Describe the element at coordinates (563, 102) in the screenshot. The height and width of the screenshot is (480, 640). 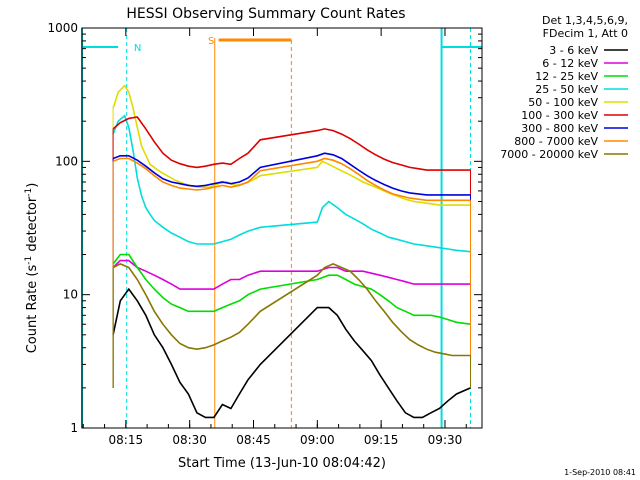
I see `legend-label: 50 - 100 keV` at that location.